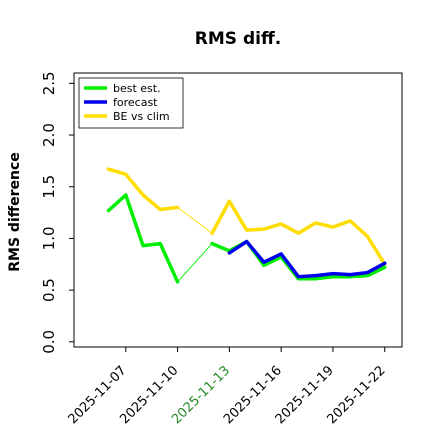 The image size is (440, 444). What do you see at coordinates (238, 39) in the screenshot?
I see `chart-title: RMS diff.` at bounding box center [238, 39].